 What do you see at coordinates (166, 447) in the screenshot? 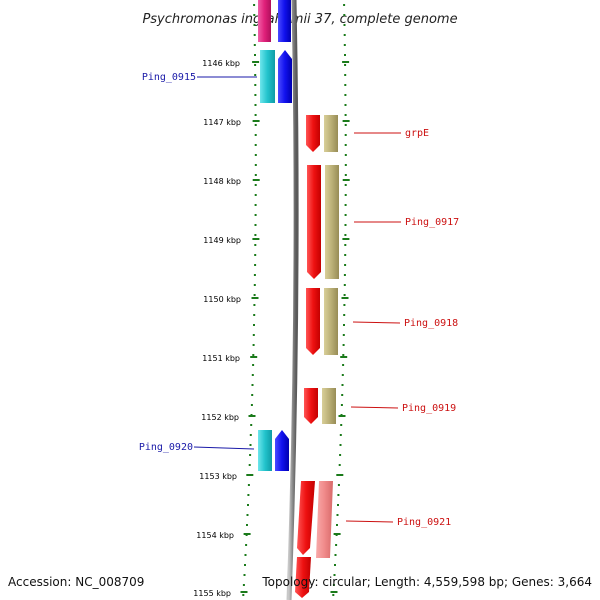
I see `gene-label-ping-0920: Ping_0920` at bounding box center [166, 447].